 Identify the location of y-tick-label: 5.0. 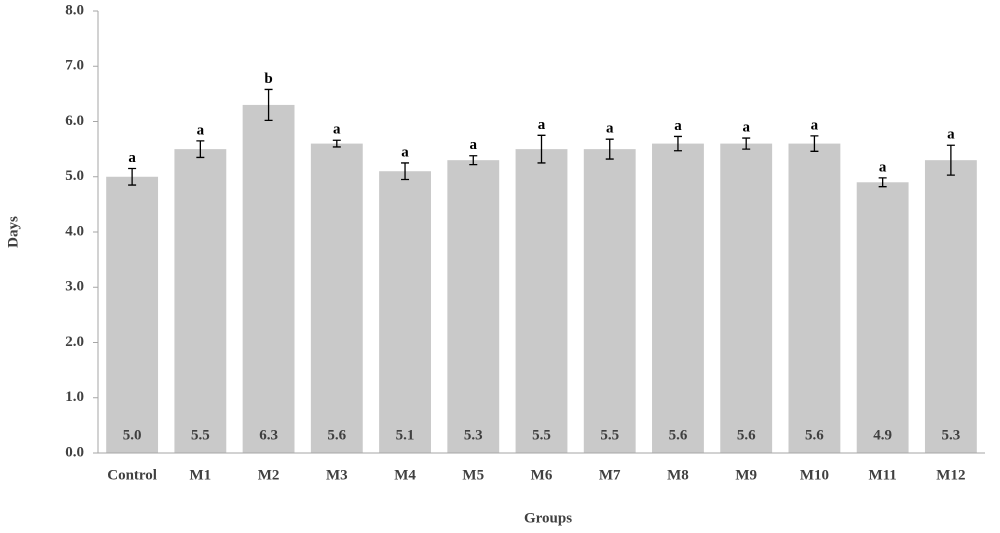
(74, 176).